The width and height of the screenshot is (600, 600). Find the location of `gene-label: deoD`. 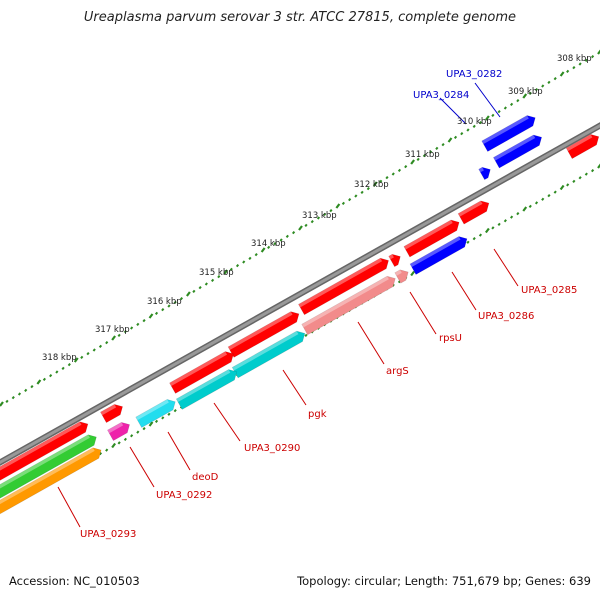

gene-label: deoD is located at coordinates (205, 477).